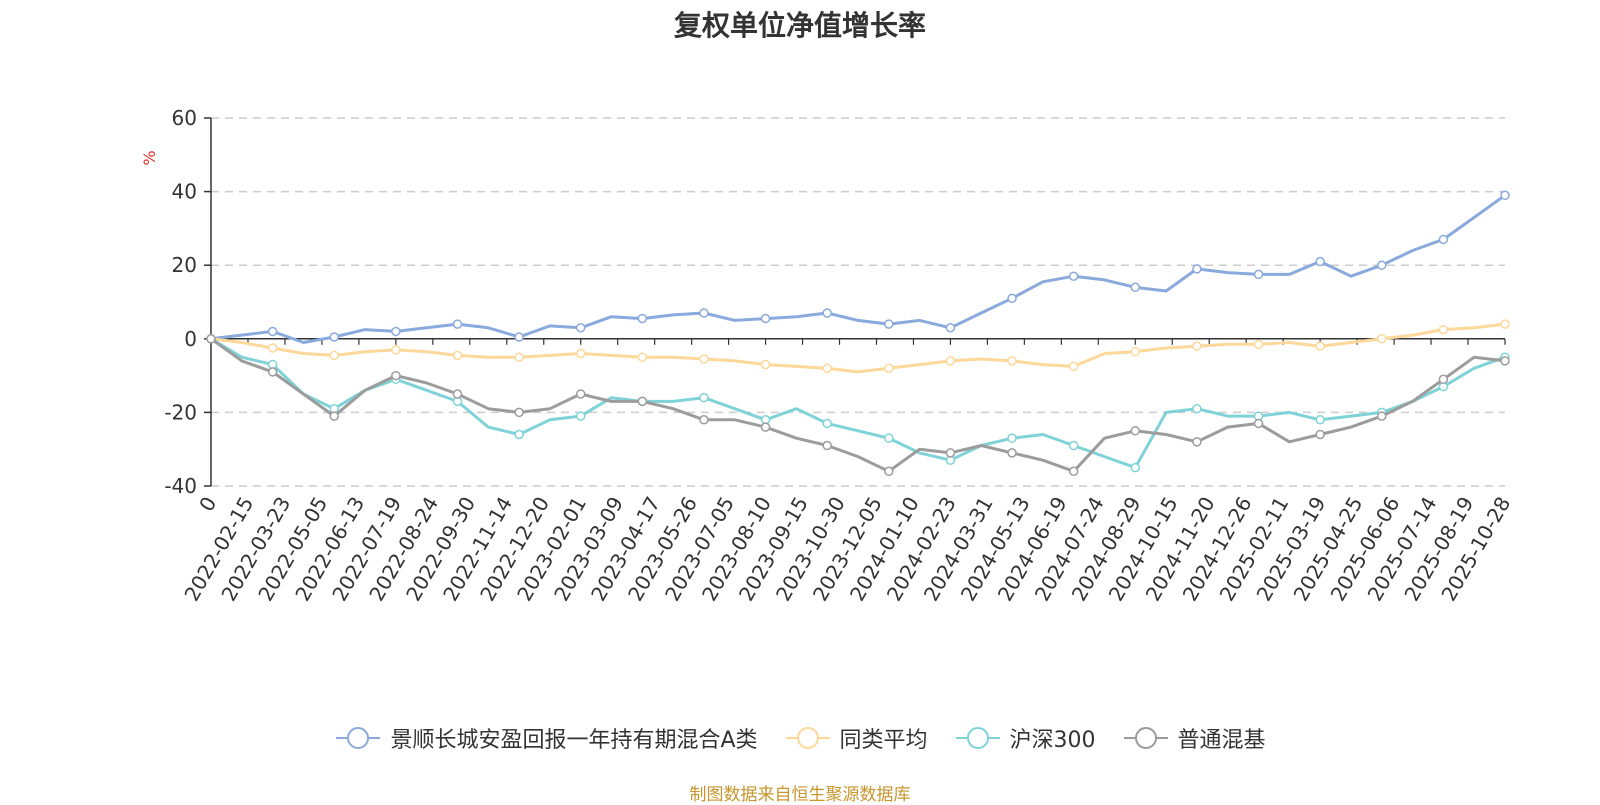  Describe the element at coordinates (799, 25) in the screenshot. I see `chart-title: 复权单位净值增长率` at that location.